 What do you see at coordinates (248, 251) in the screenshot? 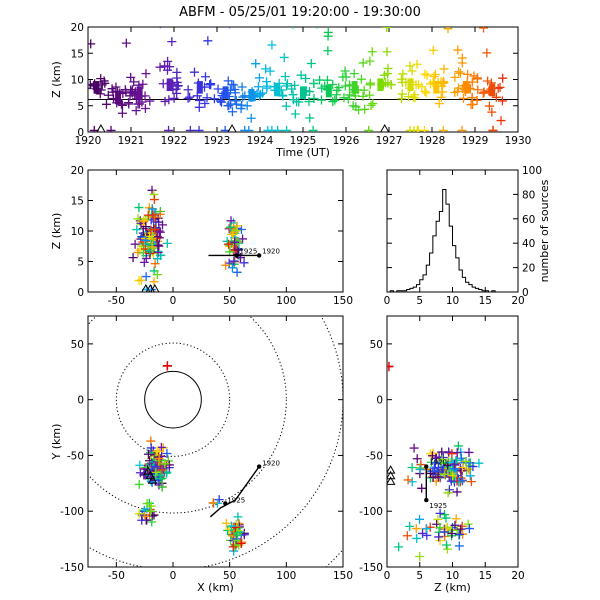
I see `track-label: 1925` at bounding box center [248, 251].